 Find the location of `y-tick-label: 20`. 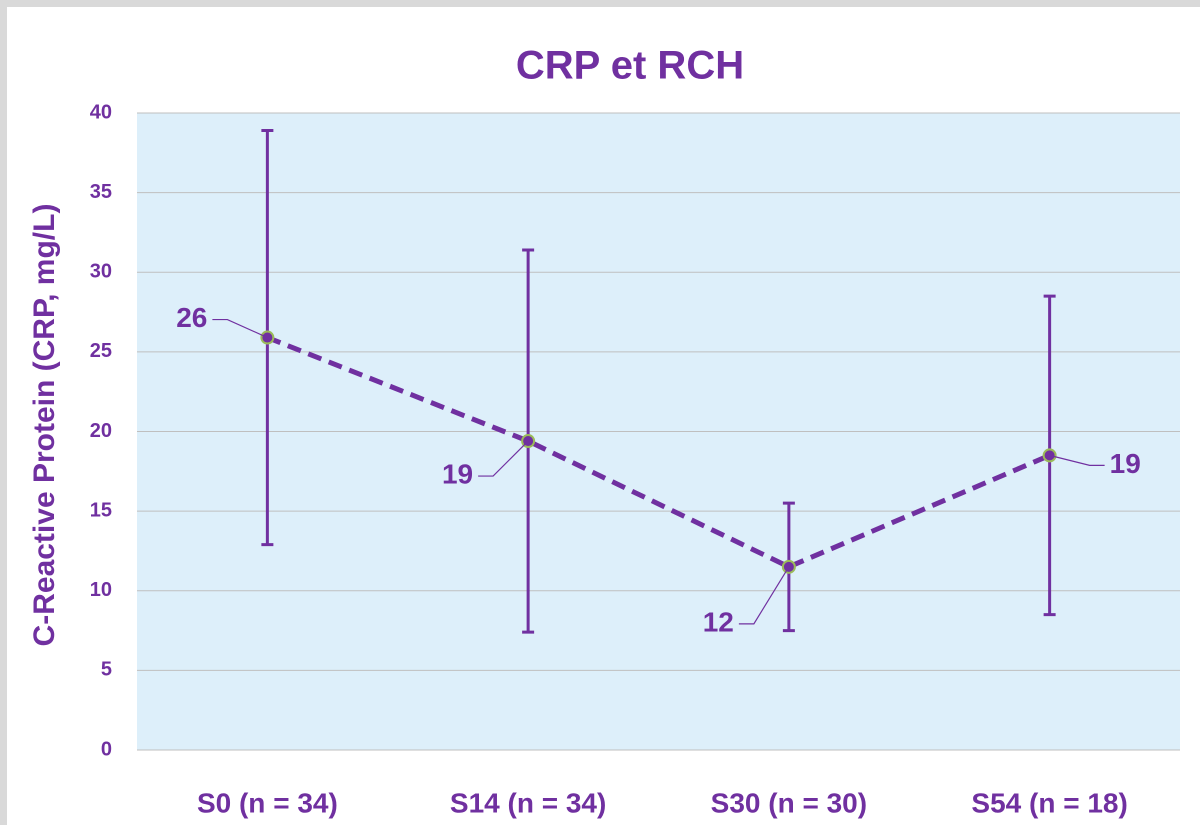

y-tick-label: 20 is located at coordinates (101, 431).